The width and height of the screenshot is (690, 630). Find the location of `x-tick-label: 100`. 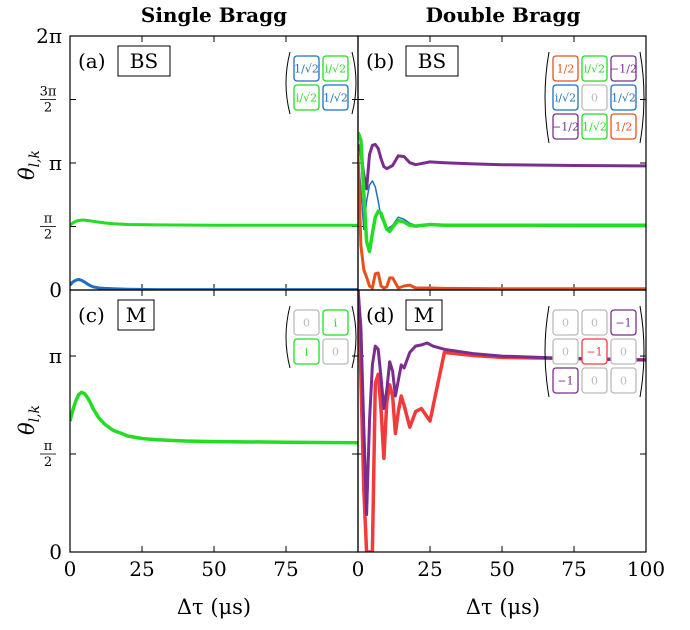

x-tick-label: 100 is located at coordinates (646, 569).